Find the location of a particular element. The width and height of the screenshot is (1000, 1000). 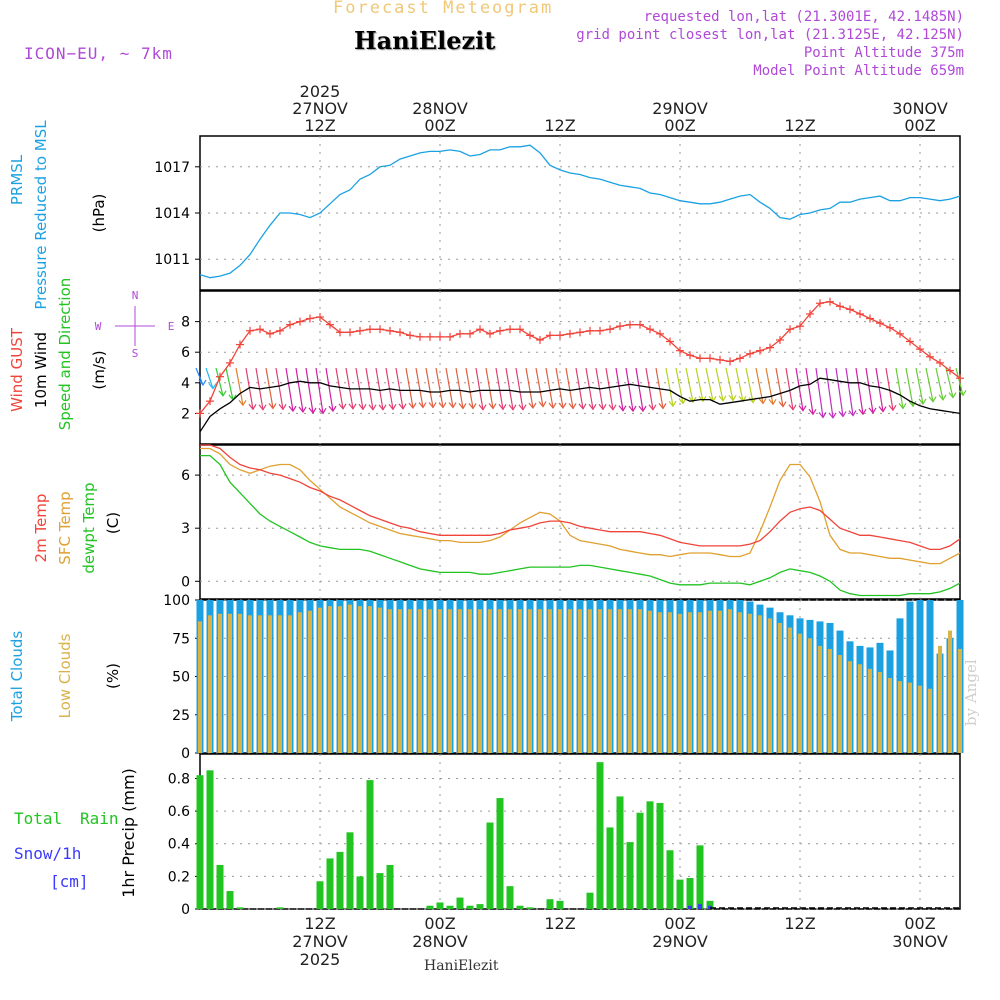

forecast-meteogram-title: Forecast Meteogram is located at coordinates (443, 9).